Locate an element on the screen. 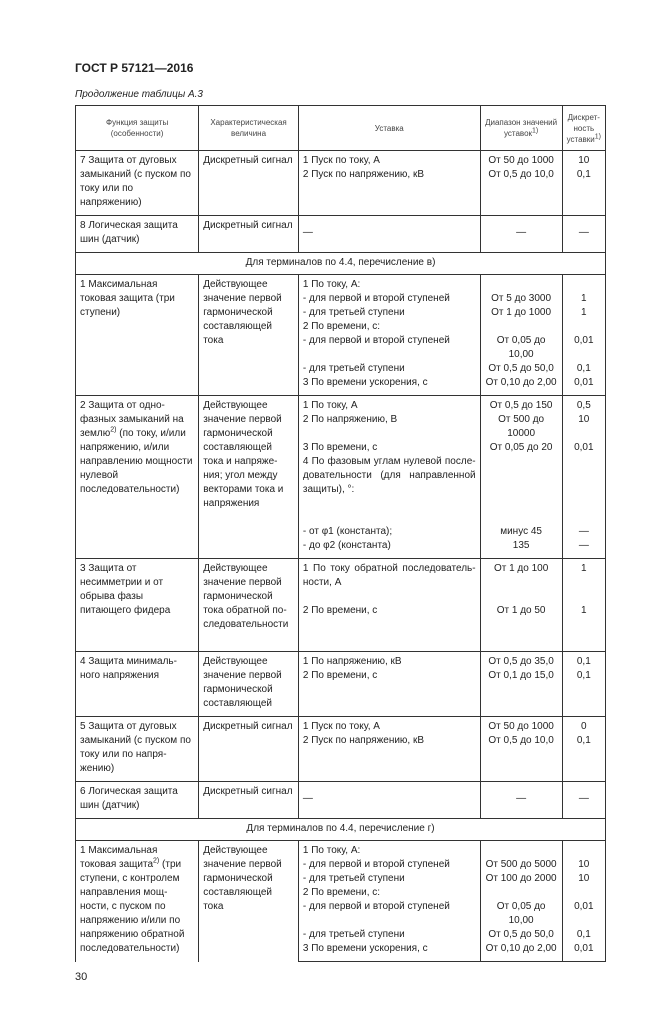 This screenshot has height=1014, width=661. table-row: - для третьей ступени От 100 до 2000 10 is located at coordinates (341, 879).